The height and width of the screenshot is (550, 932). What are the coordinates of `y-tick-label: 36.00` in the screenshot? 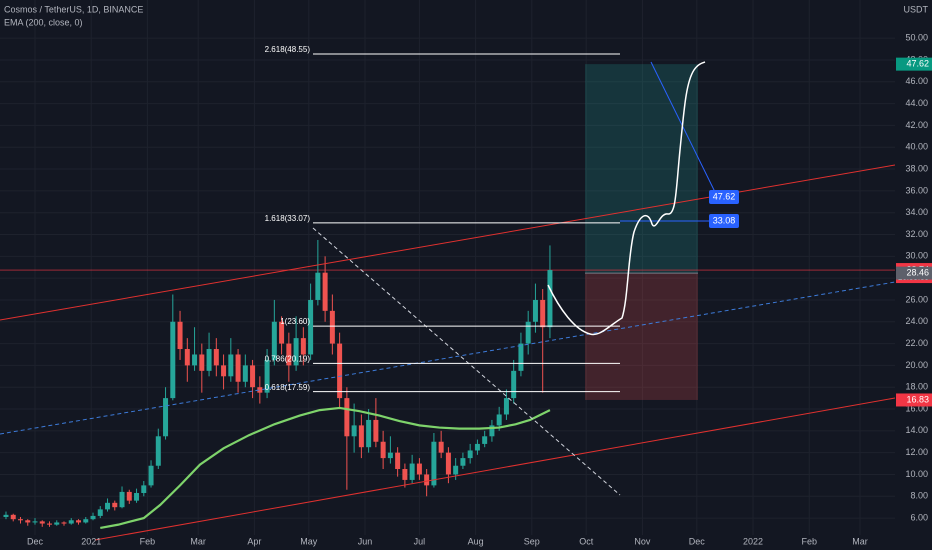 It's located at (916, 190).